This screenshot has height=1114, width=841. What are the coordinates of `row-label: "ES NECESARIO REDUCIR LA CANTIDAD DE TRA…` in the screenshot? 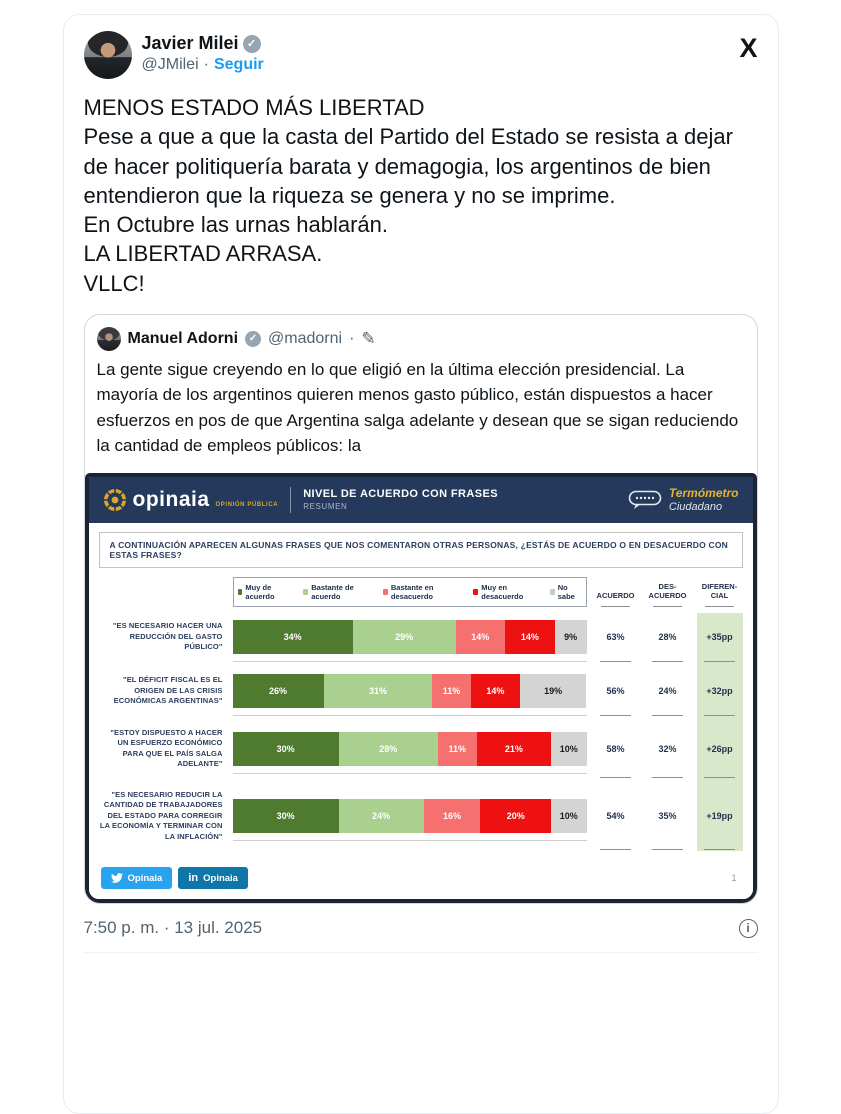 It's located at (161, 815).